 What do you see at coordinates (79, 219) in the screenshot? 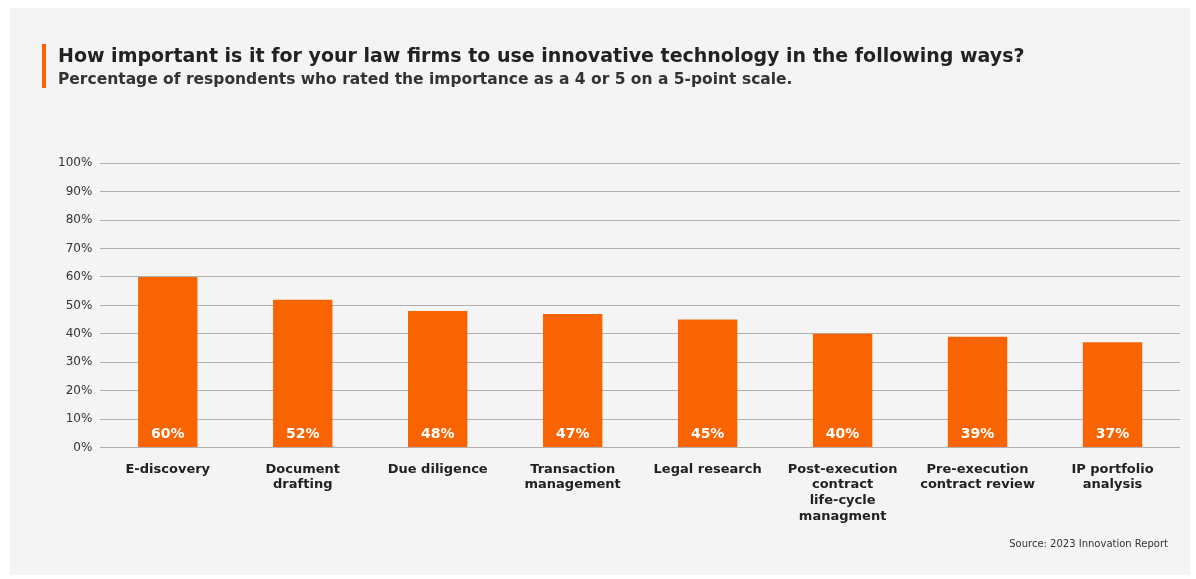
I see `y-tick-label: 80%` at bounding box center [79, 219].